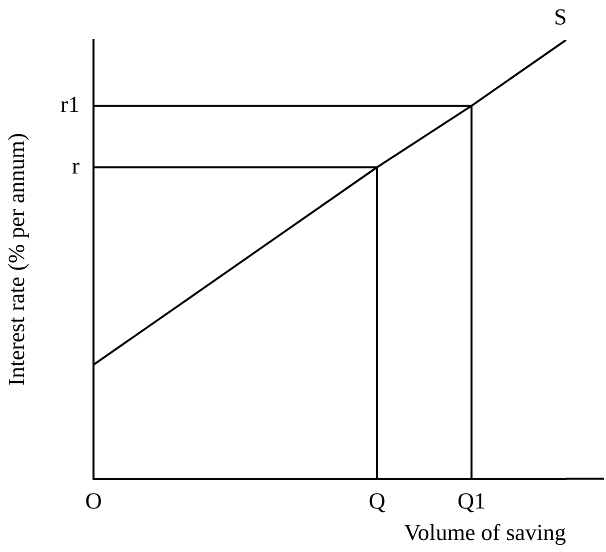 This screenshot has width=606, height=552. Describe the element at coordinates (471, 501) in the screenshot. I see `x-tick-label: Q1` at that location.